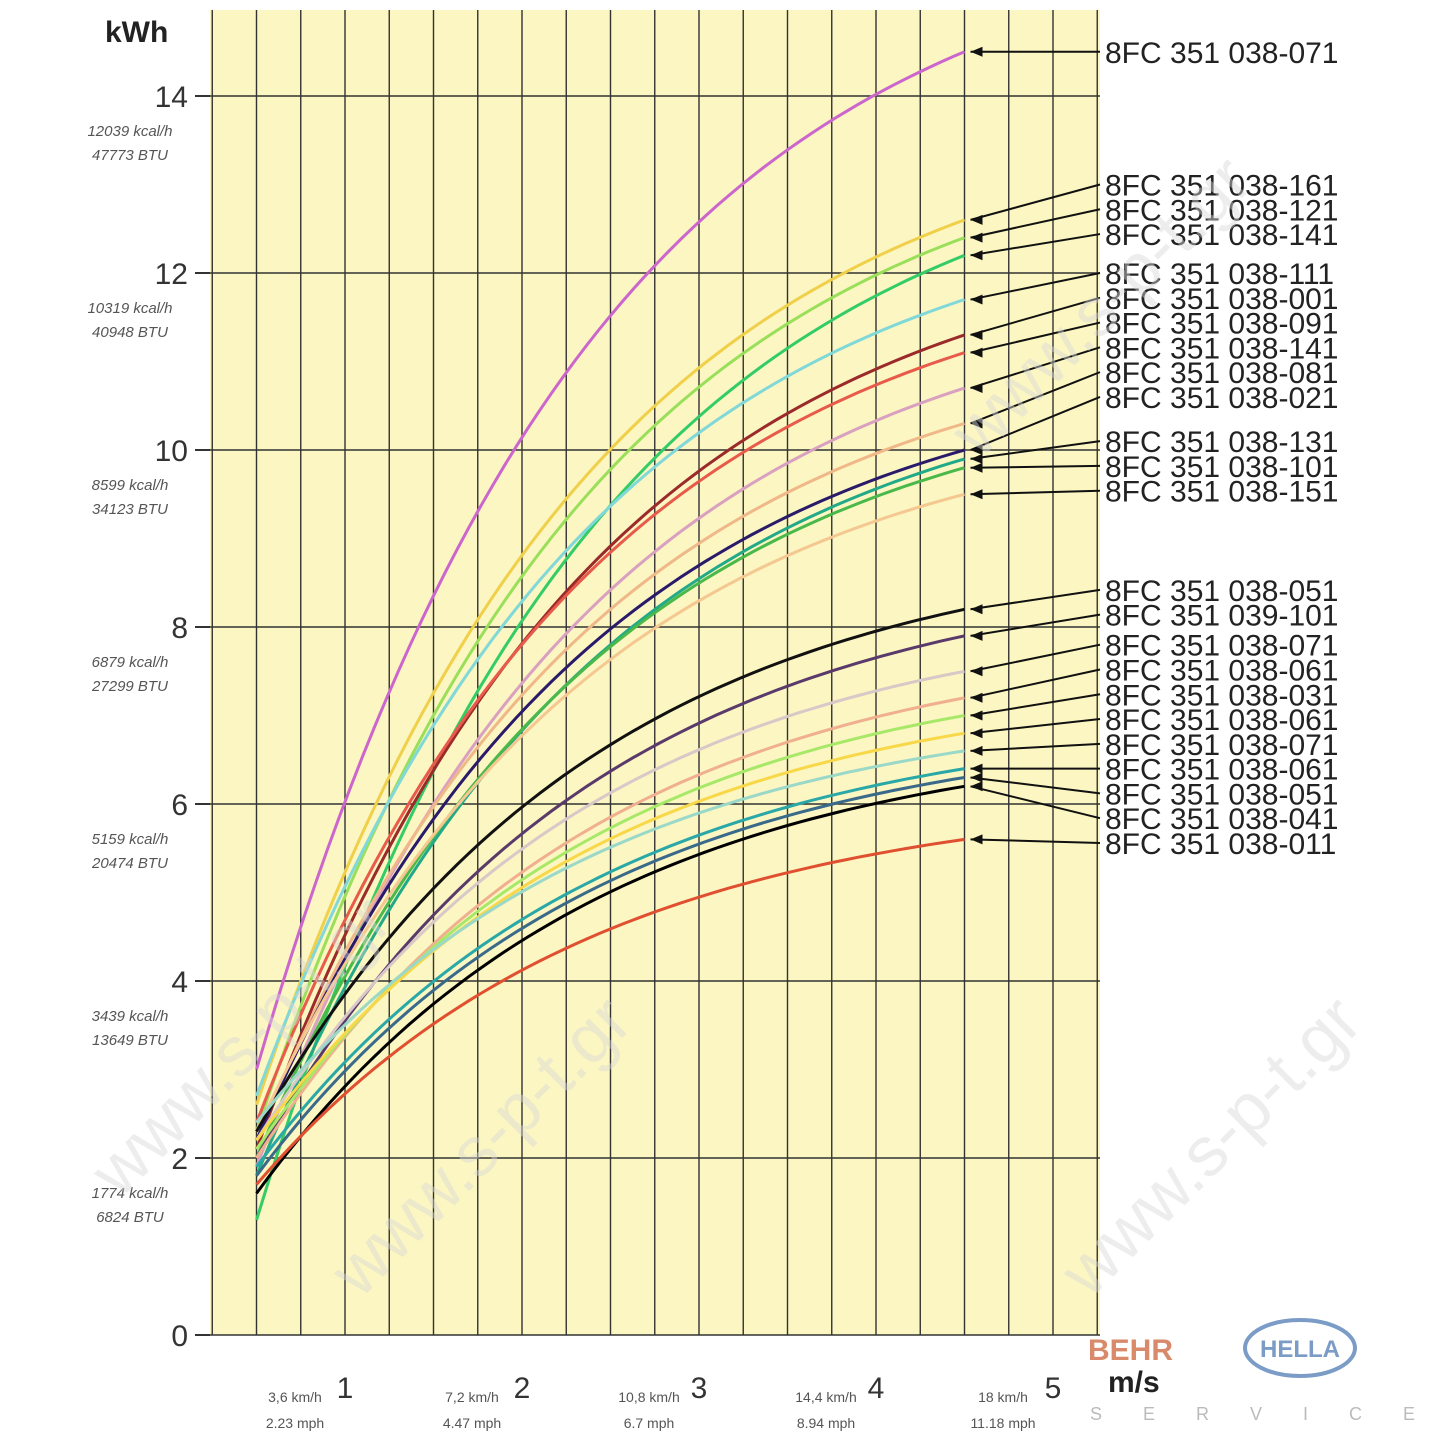  Describe the element at coordinates (171, 451) in the screenshot. I see `y-tick-label: 10` at that location.